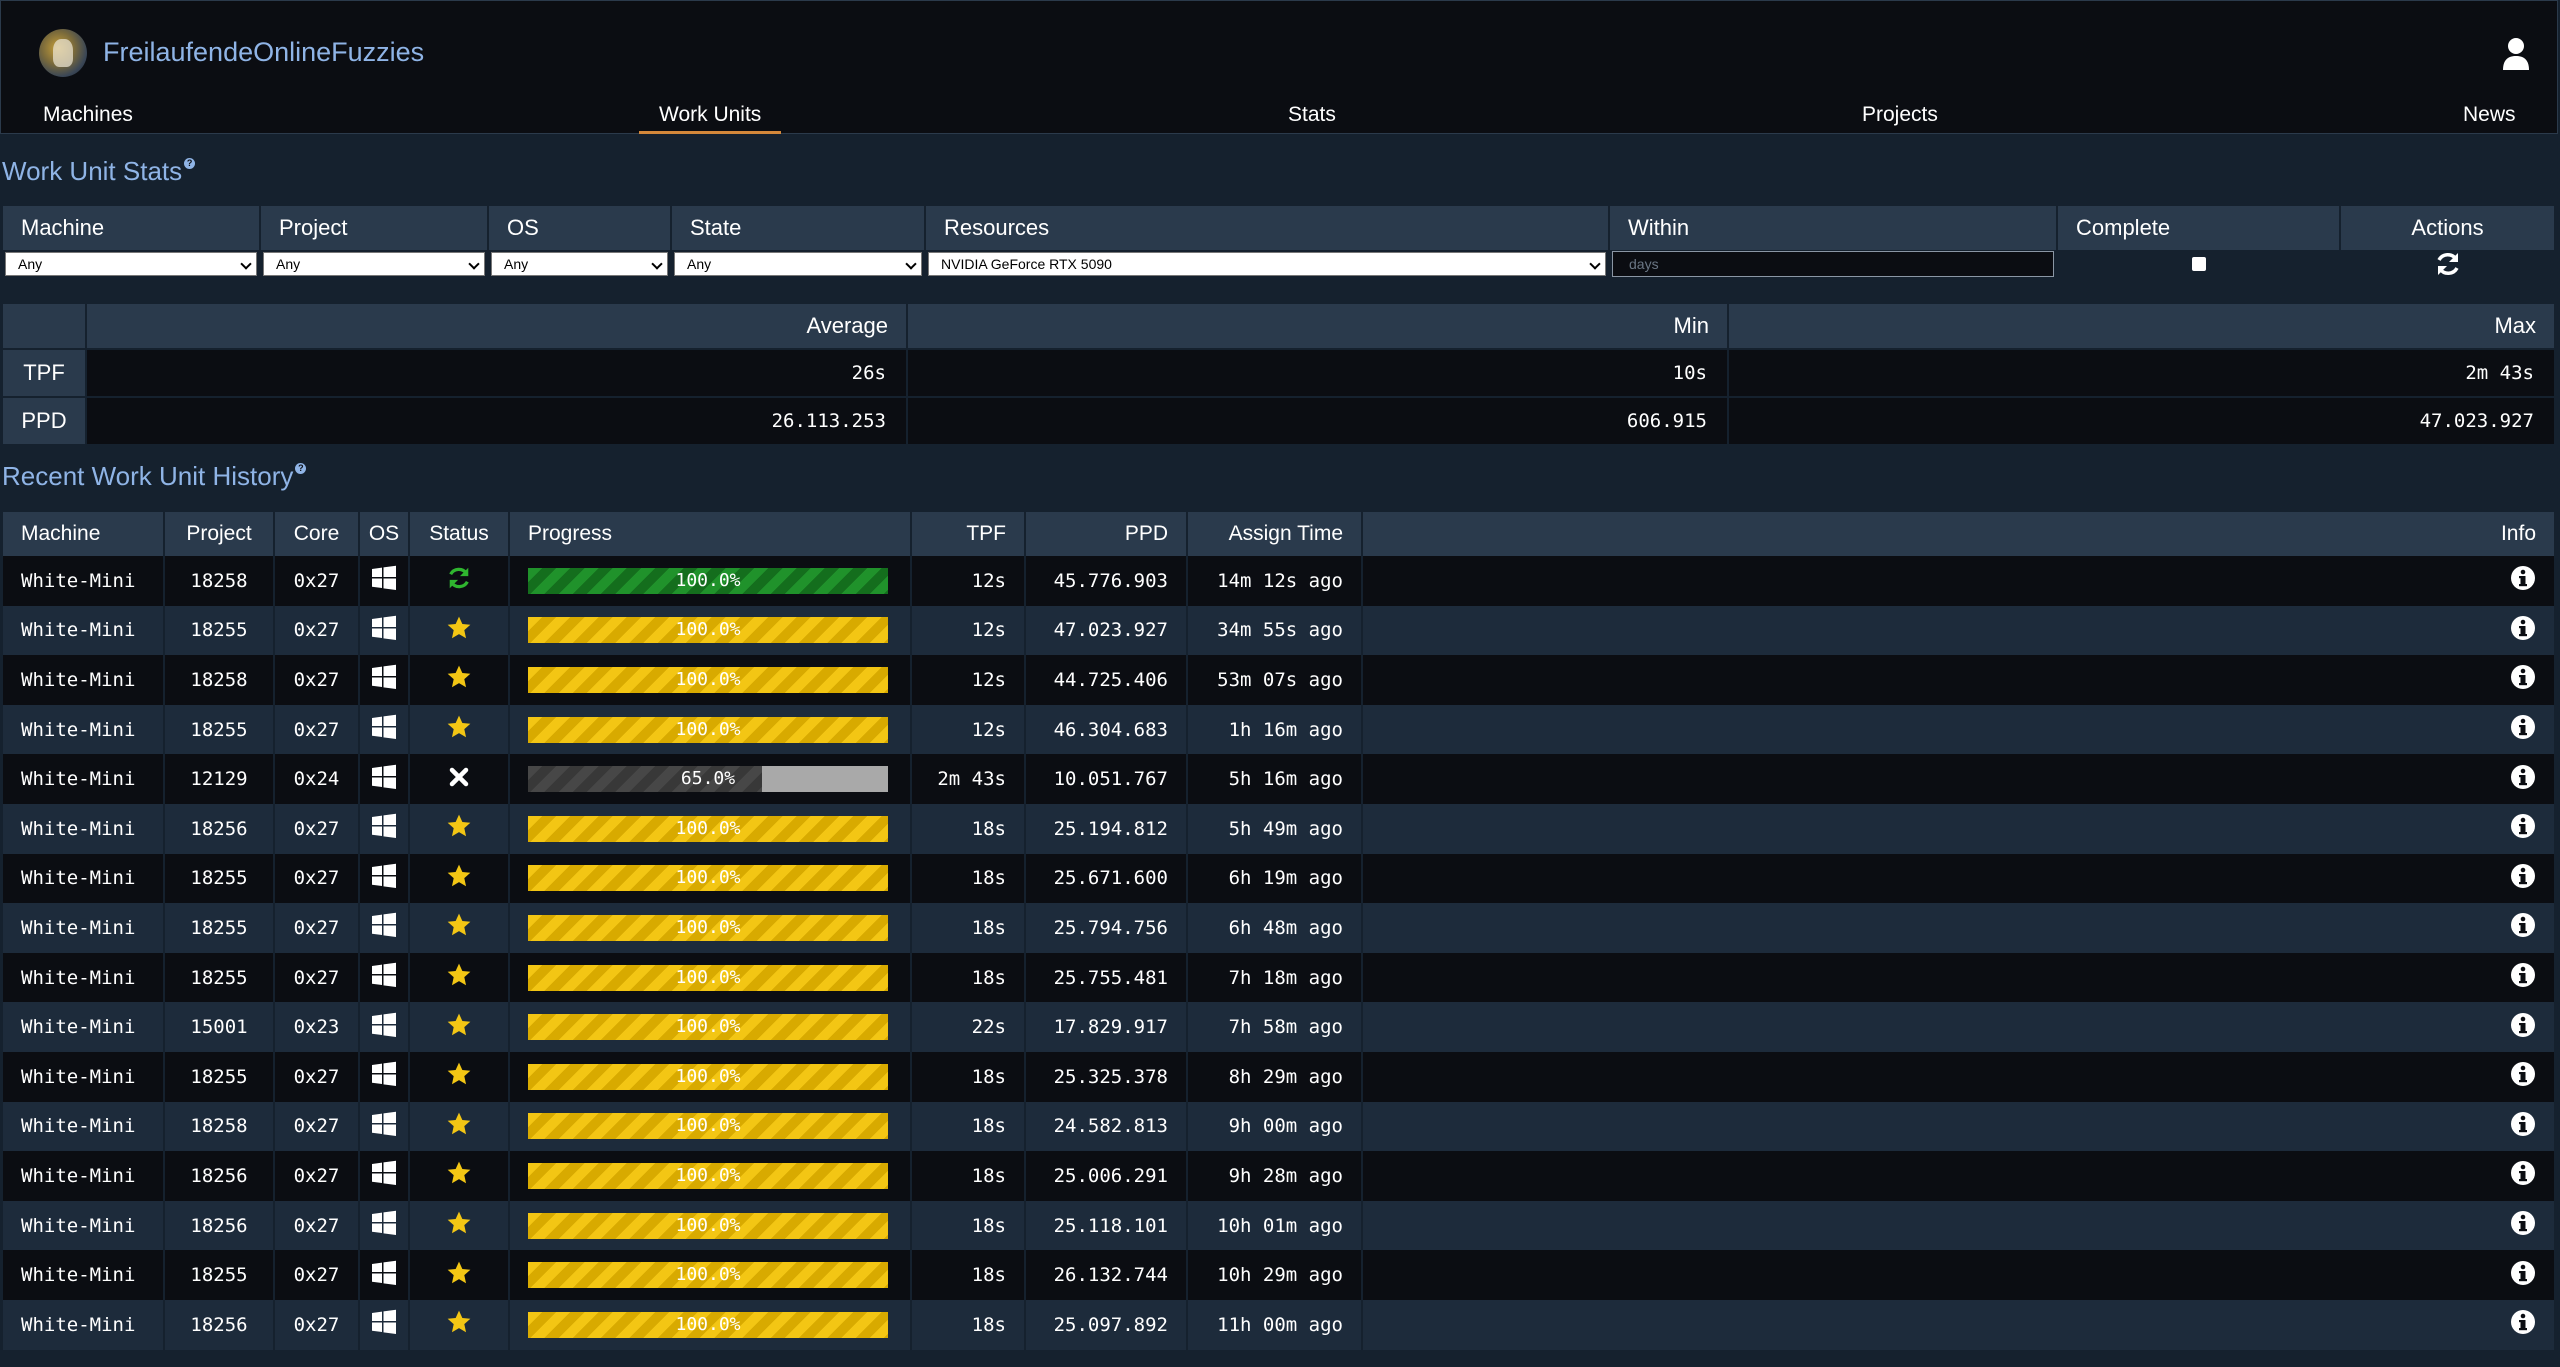 The height and width of the screenshot is (1367, 2560). Describe the element at coordinates (1106, 534) in the screenshot. I see `history-header-ppd: PPD` at that location.